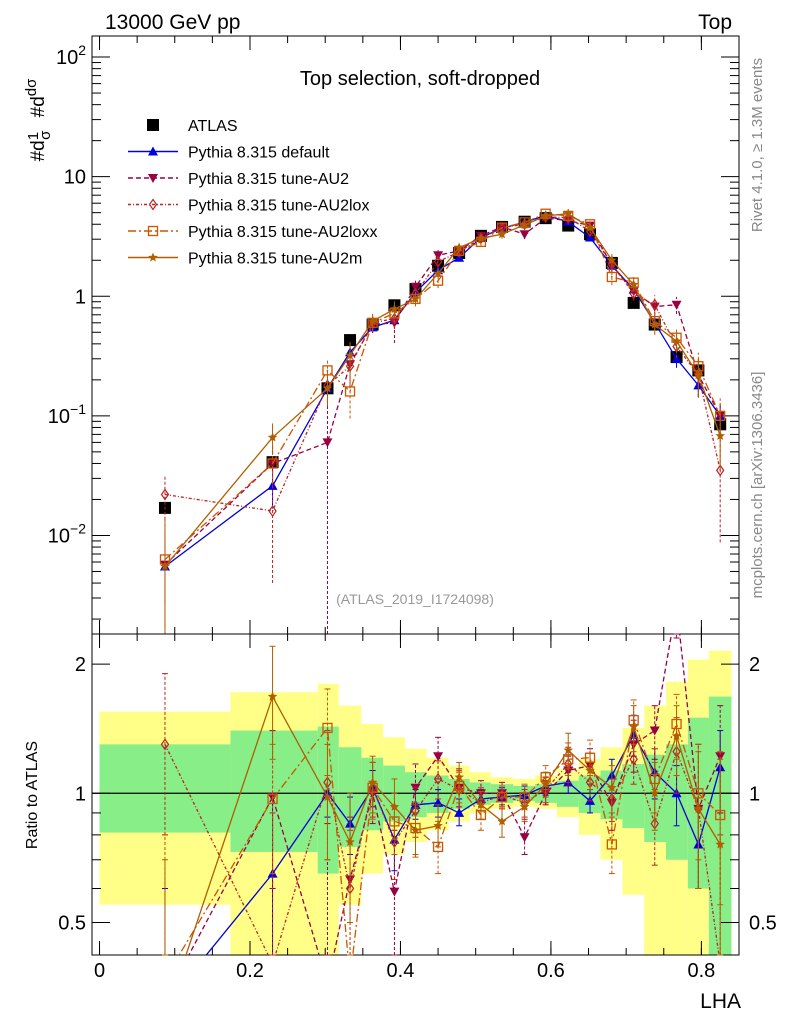  Describe the element at coordinates (72, 923) in the screenshot. I see `ratio-y-tick-label: 0.5` at that location.